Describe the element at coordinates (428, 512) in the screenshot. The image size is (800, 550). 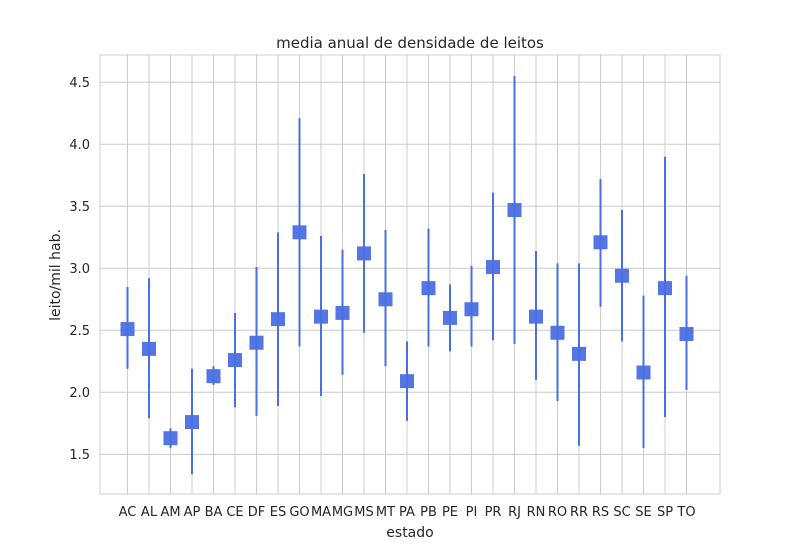
I see `x-tick-label: PB` at that location.